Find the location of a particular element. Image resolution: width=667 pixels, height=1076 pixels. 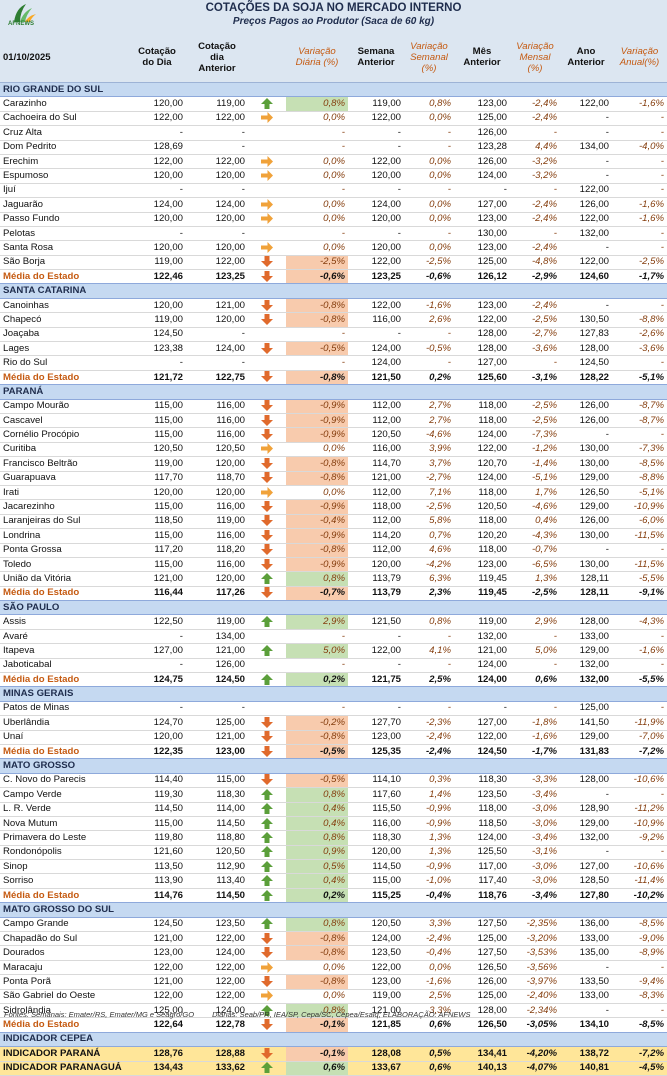

cell: 131,83 is located at coordinates (586, 752).